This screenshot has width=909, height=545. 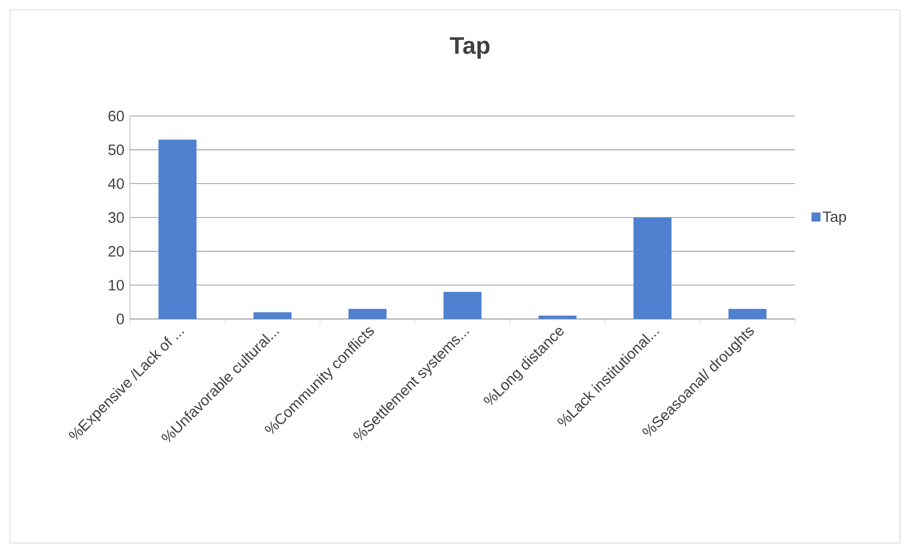 What do you see at coordinates (834, 219) in the screenshot?
I see `legend-label: Tap` at bounding box center [834, 219].